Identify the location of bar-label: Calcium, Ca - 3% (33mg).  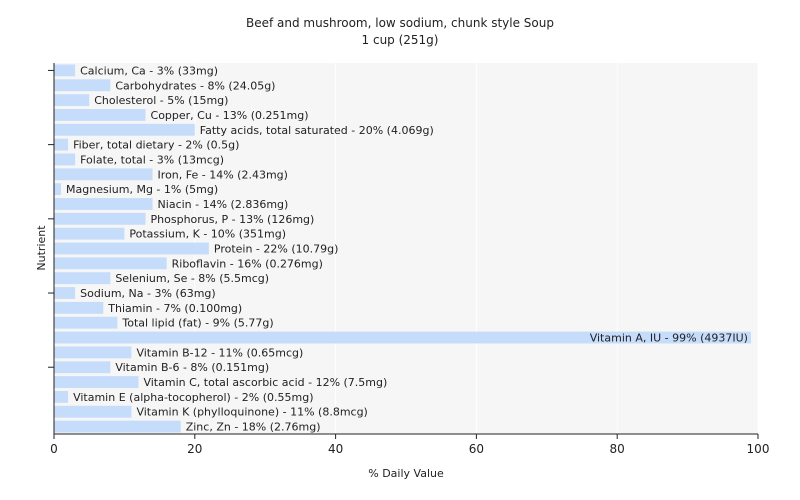
(149, 70).